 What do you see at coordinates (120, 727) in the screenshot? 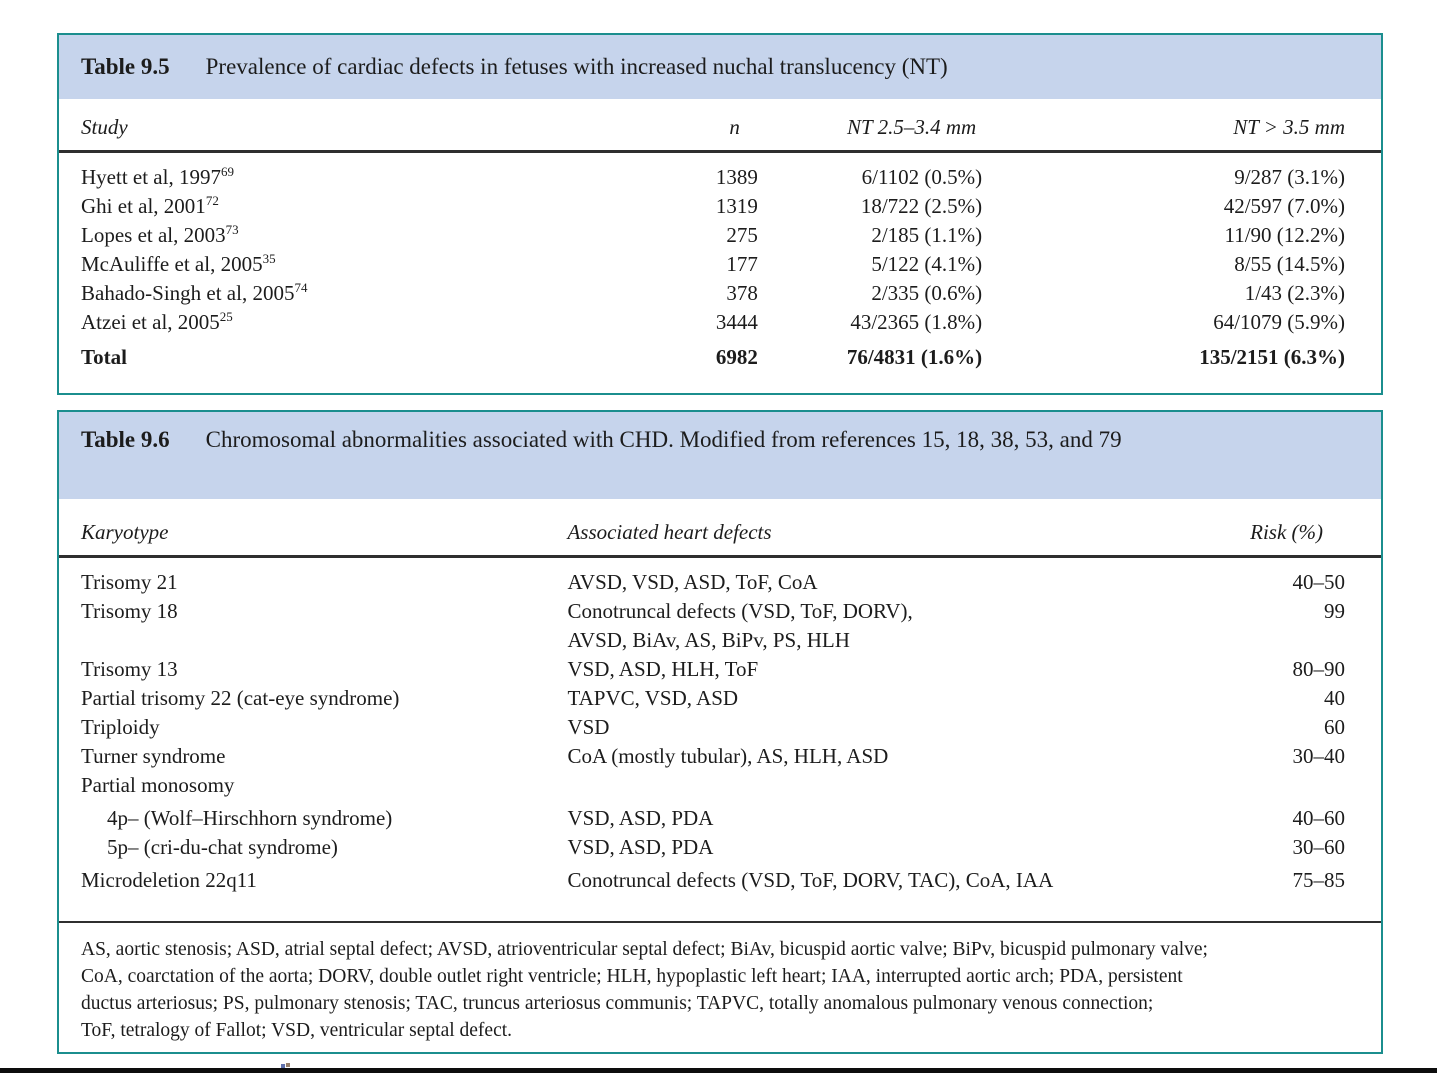
I see `karyotype-cell: Triploidy` at bounding box center [120, 727].